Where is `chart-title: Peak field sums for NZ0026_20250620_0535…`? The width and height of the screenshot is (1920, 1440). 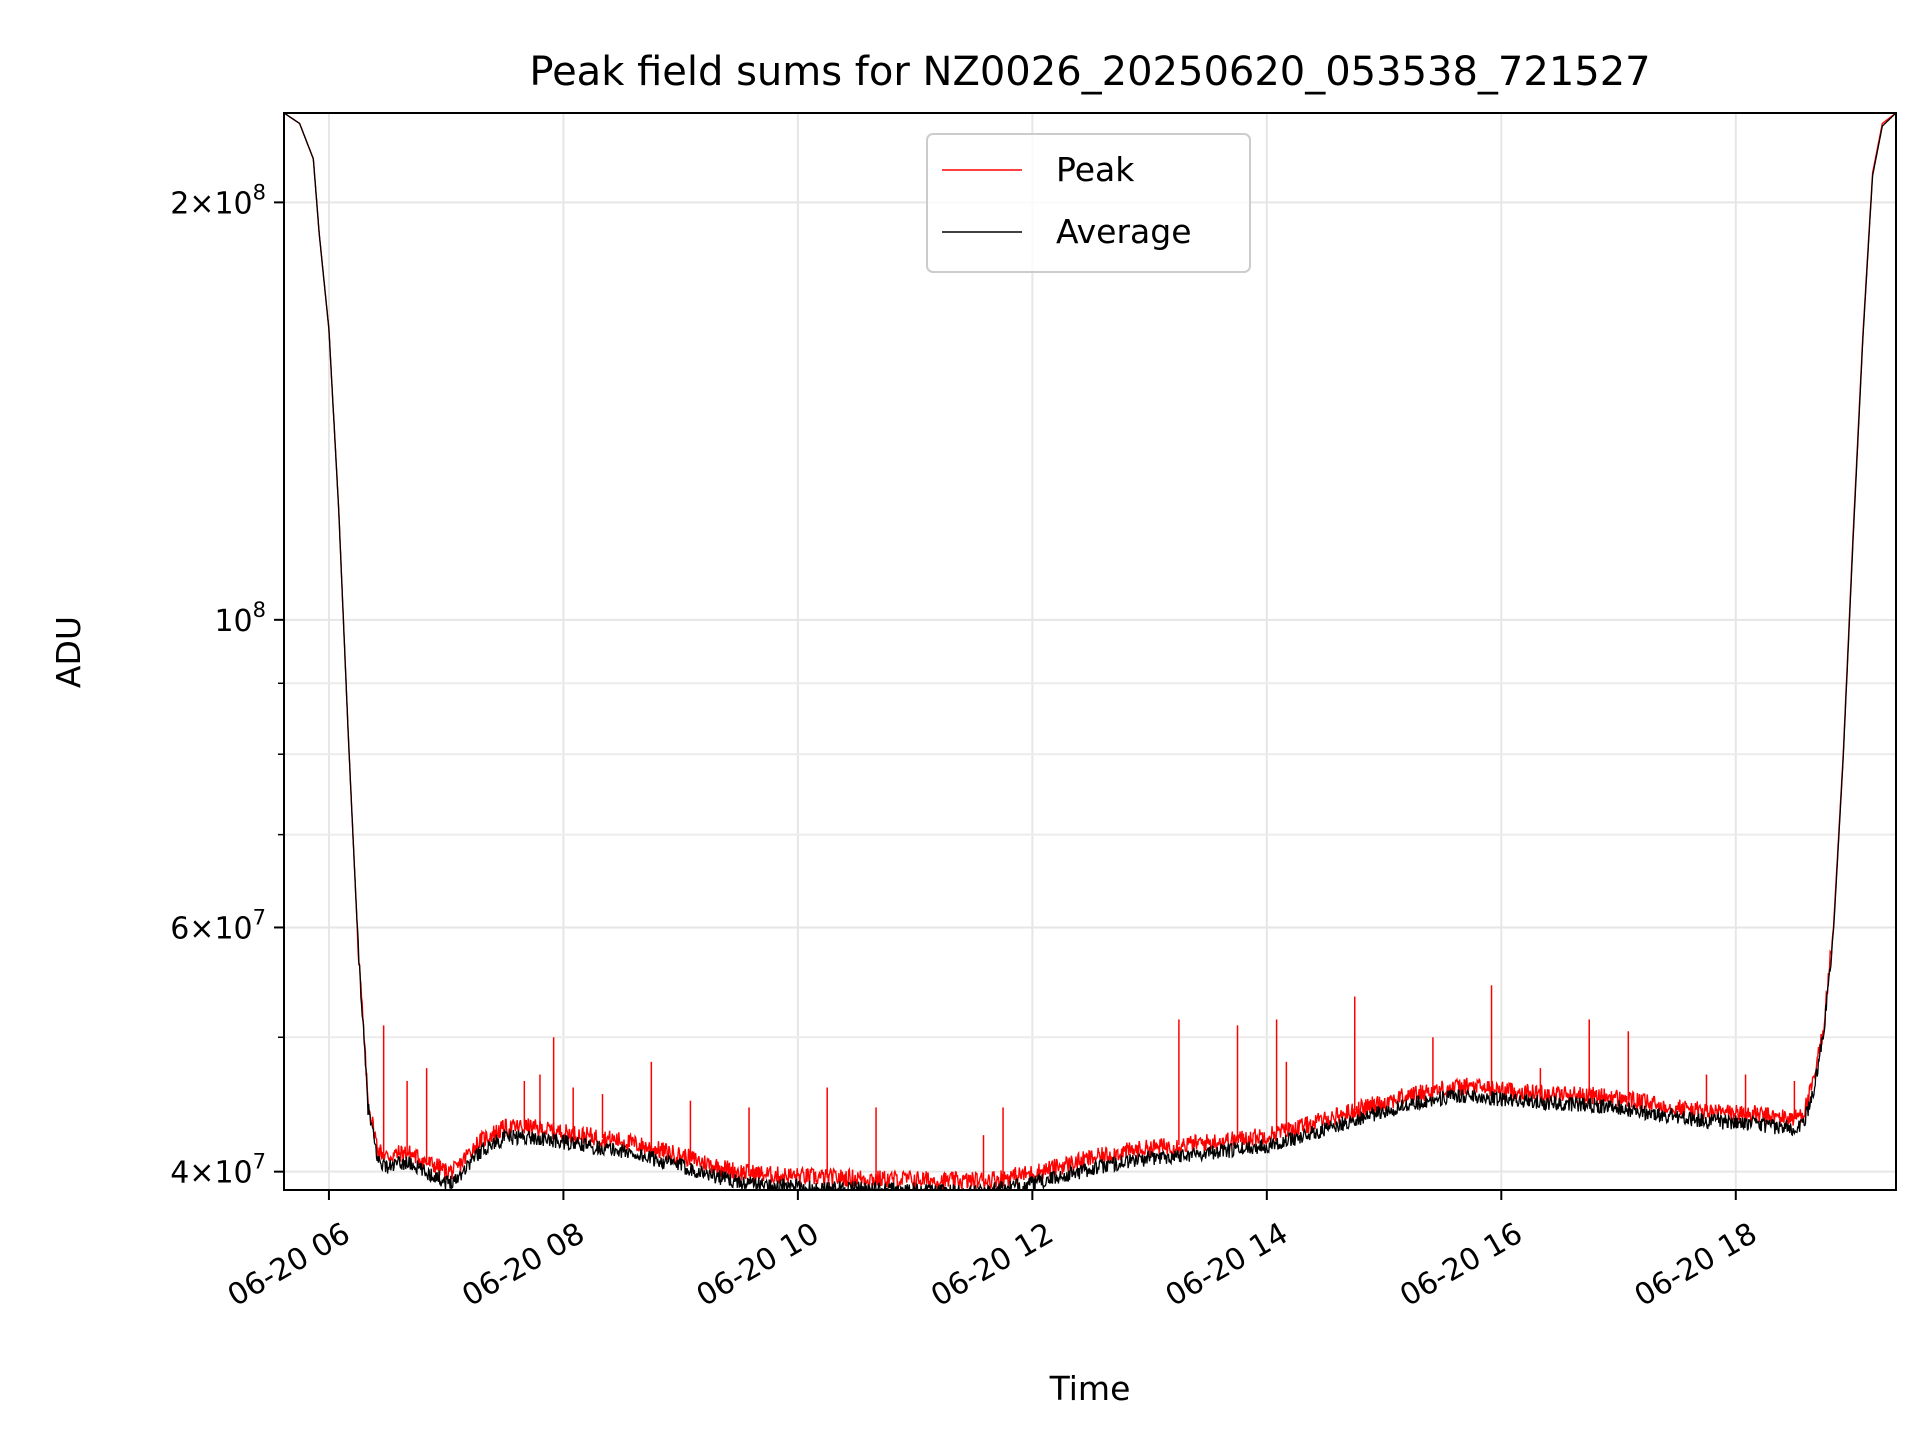 chart-title: Peak field sums for NZ0026_20250620_0535… is located at coordinates (1089, 72).